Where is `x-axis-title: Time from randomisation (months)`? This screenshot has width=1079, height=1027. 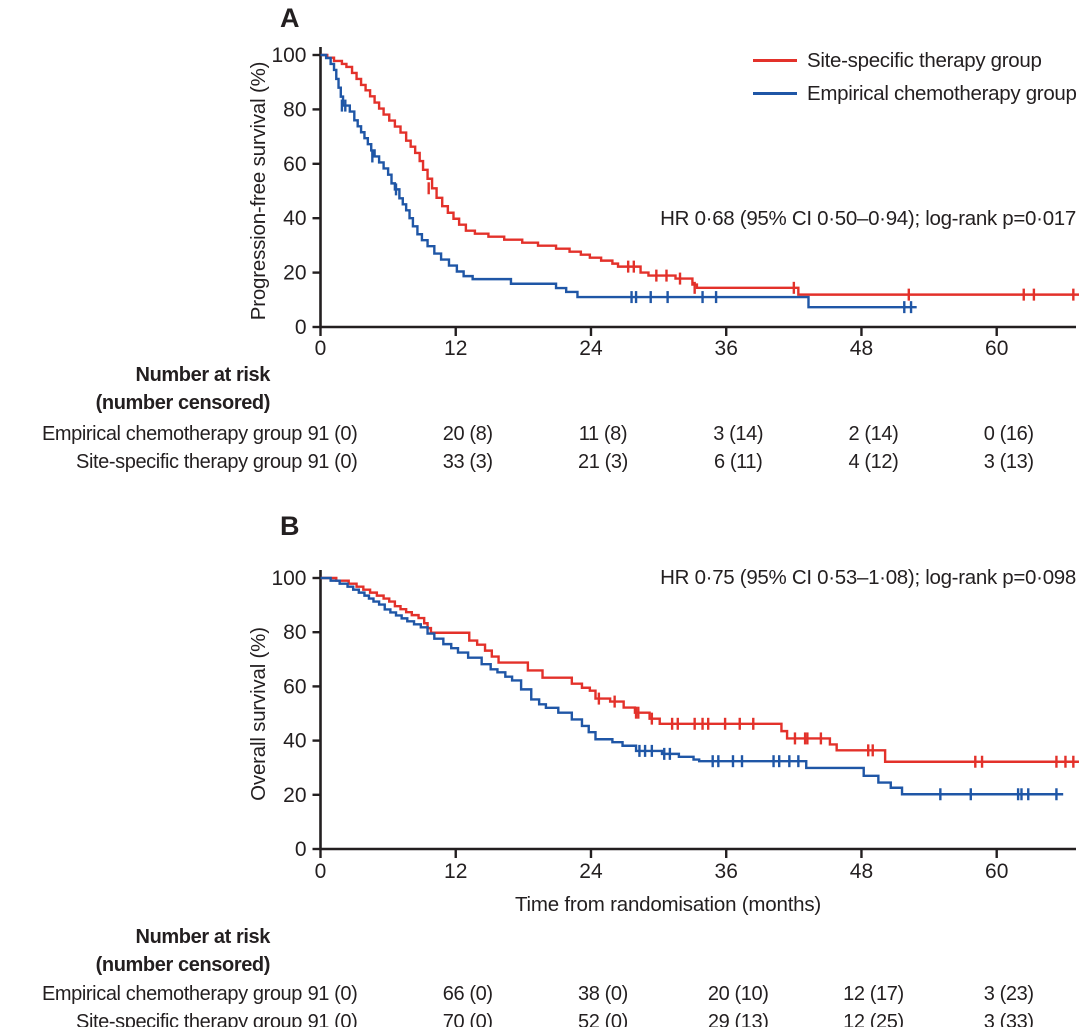
x-axis-title: Time from randomisation (months) is located at coordinates (668, 904).